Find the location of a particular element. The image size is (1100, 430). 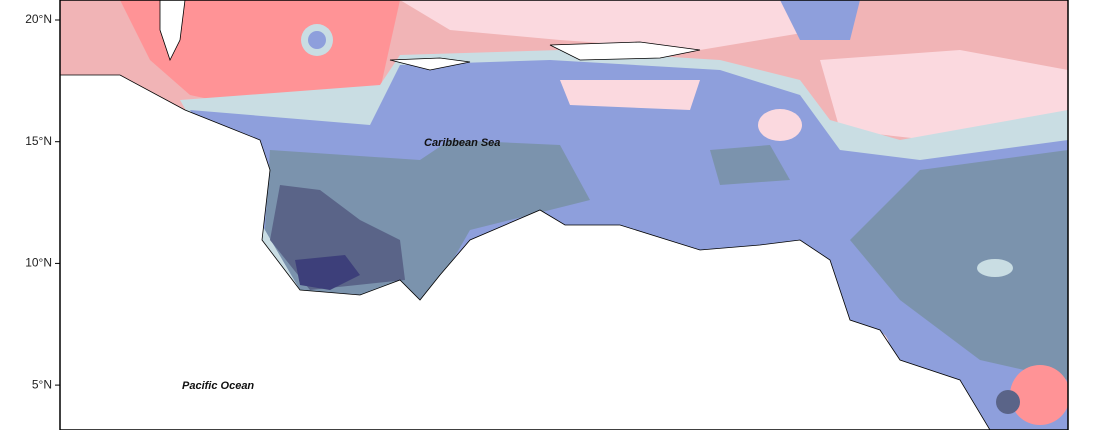

y-tick-label: 20°N is located at coordinates (38, 19).